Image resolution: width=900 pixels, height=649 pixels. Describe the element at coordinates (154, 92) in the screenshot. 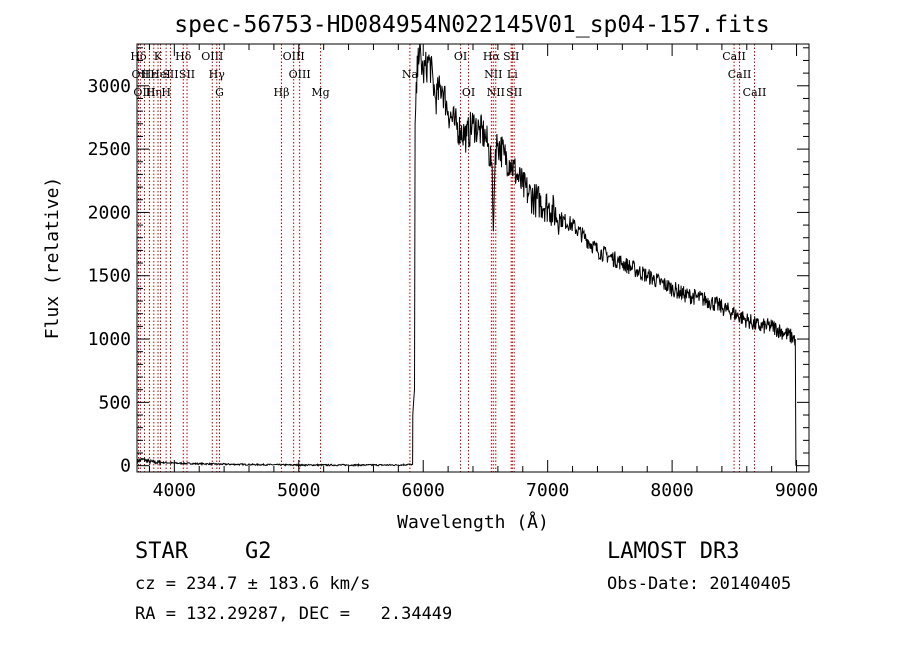

I see `line-label: Hη` at that location.